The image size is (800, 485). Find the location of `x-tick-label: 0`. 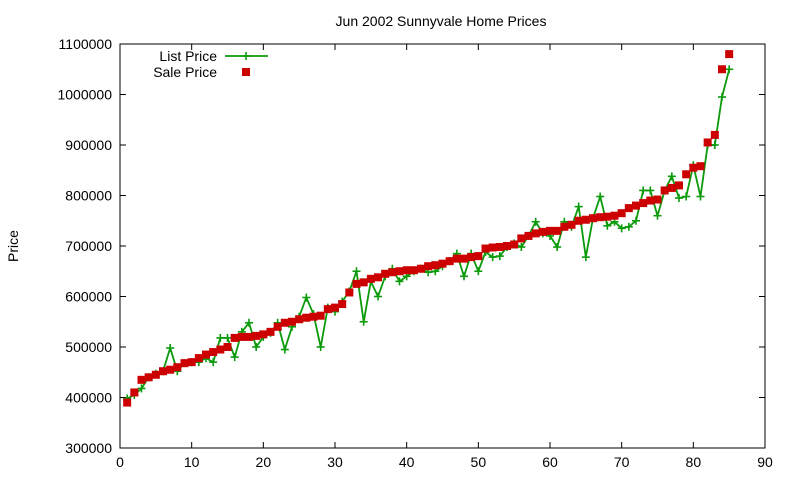

x-tick-label: 0 is located at coordinates (120, 462).